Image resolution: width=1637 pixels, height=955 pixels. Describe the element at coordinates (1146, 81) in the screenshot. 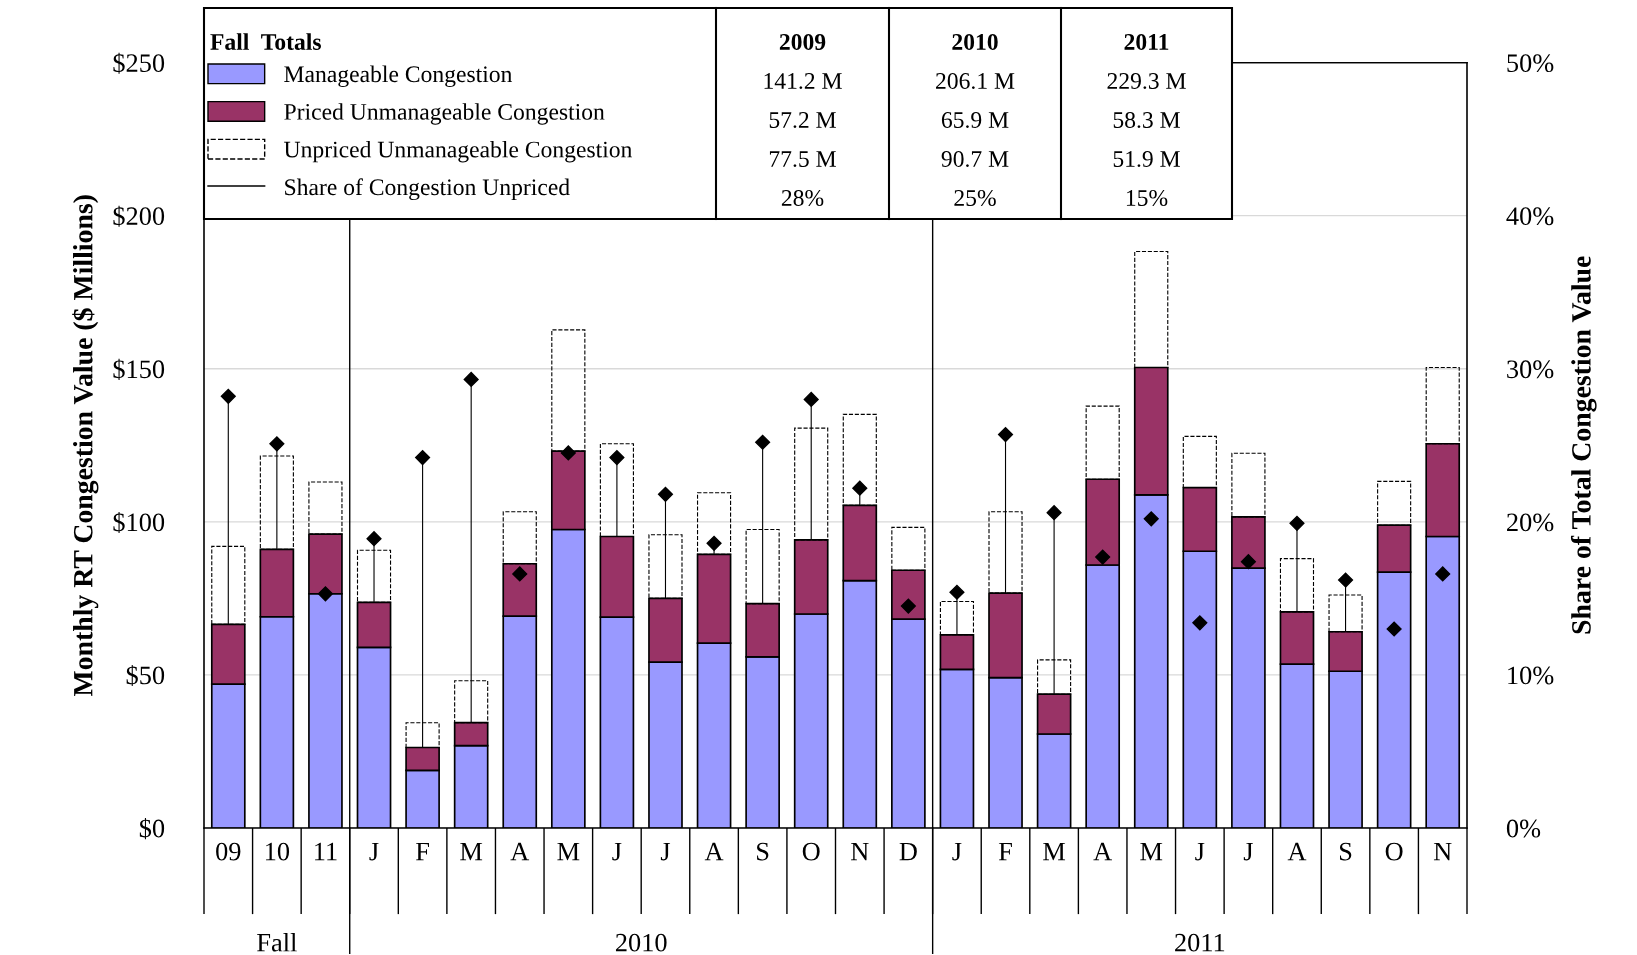

I see `annotation: 229.3 M` at that location.